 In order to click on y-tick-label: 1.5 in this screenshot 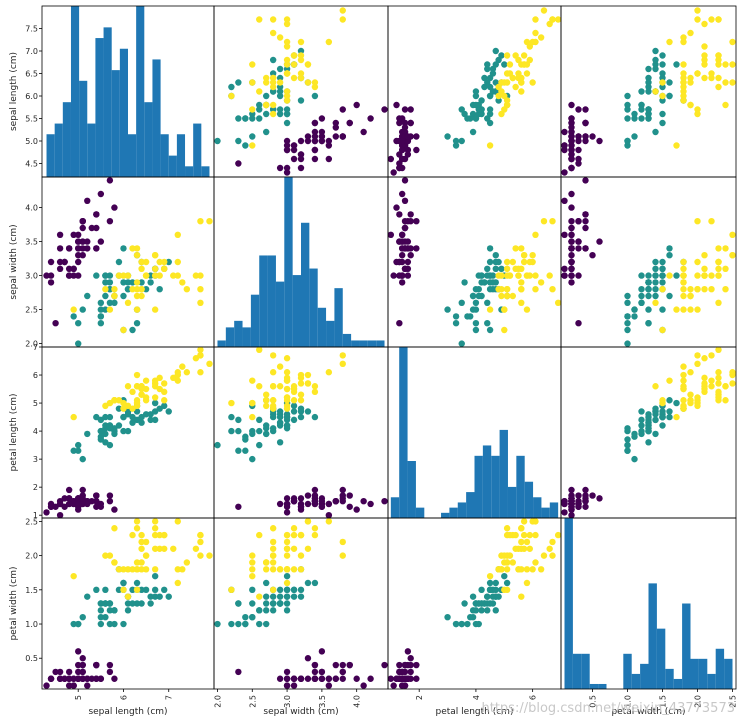, I will do `click(31, 590)`.